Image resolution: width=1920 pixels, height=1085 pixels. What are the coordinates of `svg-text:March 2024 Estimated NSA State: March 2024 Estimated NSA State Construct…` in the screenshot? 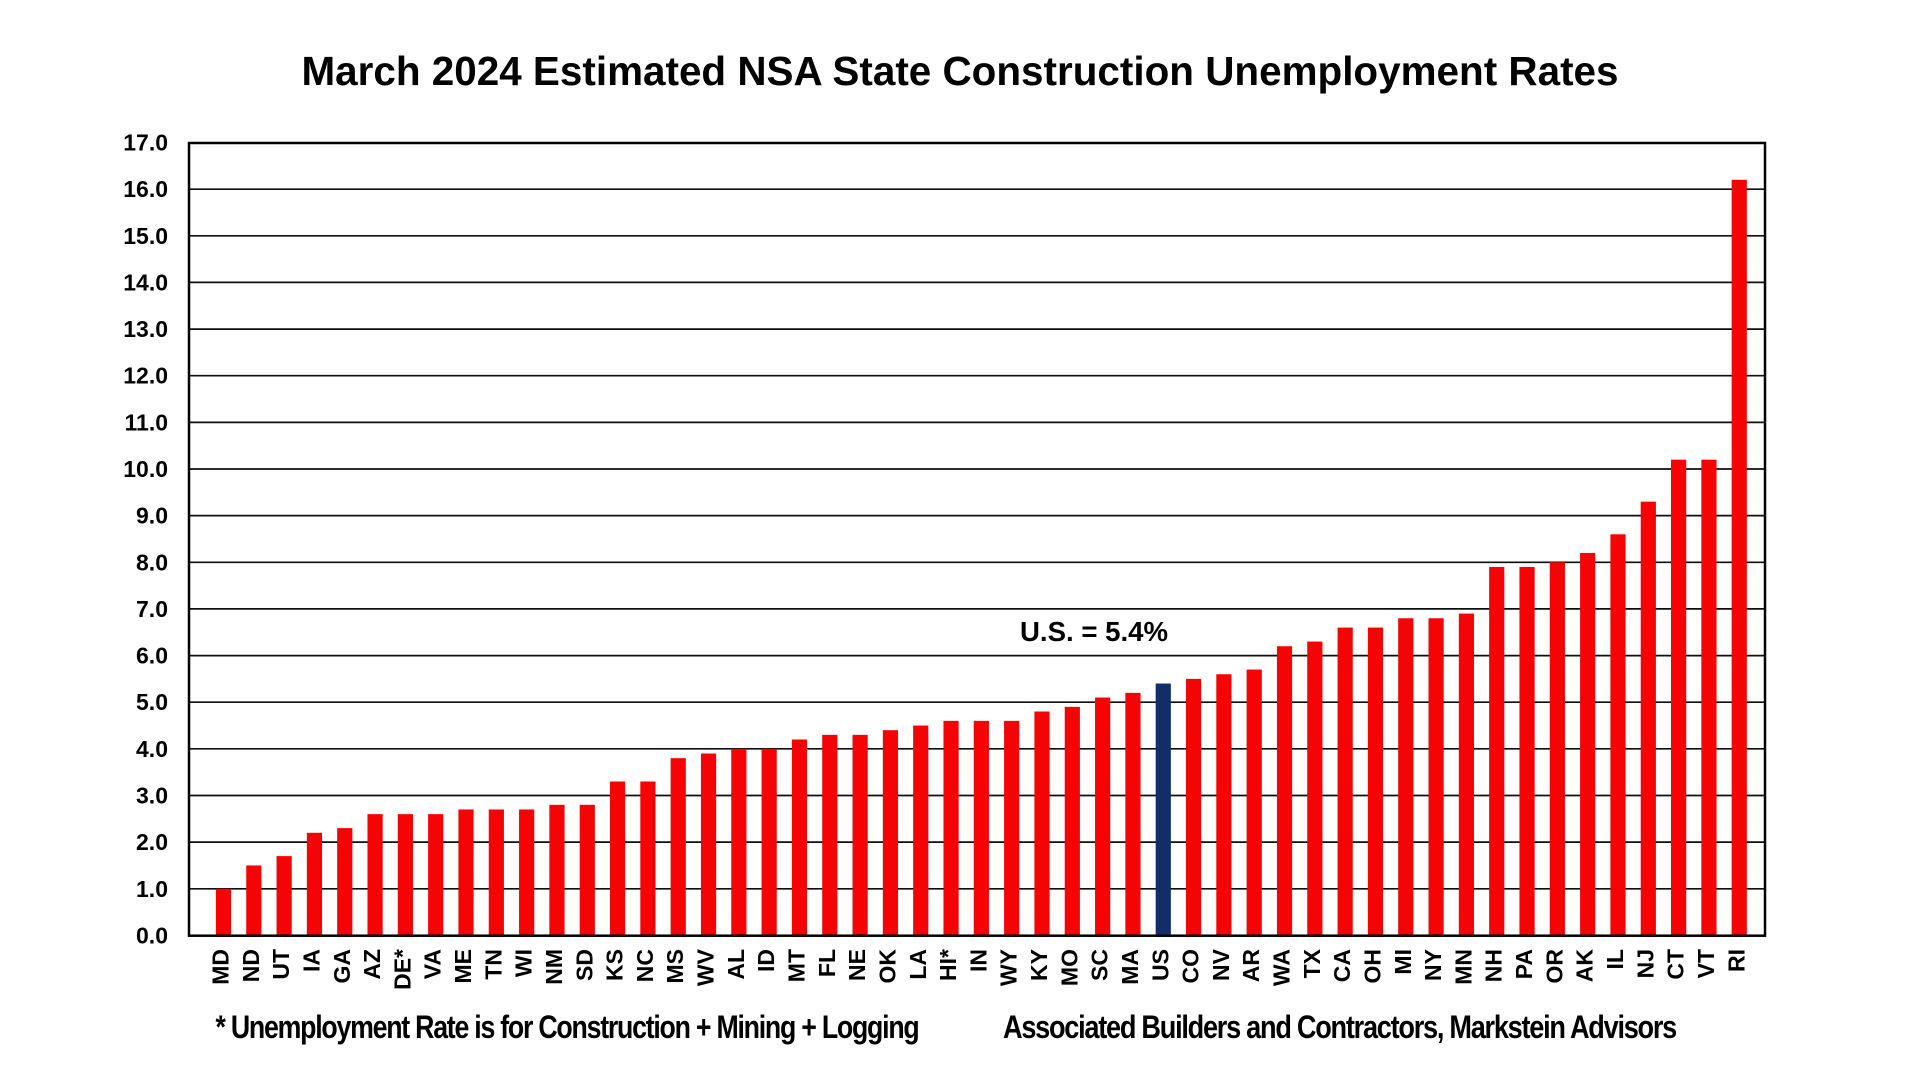 It's located at (960, 71).